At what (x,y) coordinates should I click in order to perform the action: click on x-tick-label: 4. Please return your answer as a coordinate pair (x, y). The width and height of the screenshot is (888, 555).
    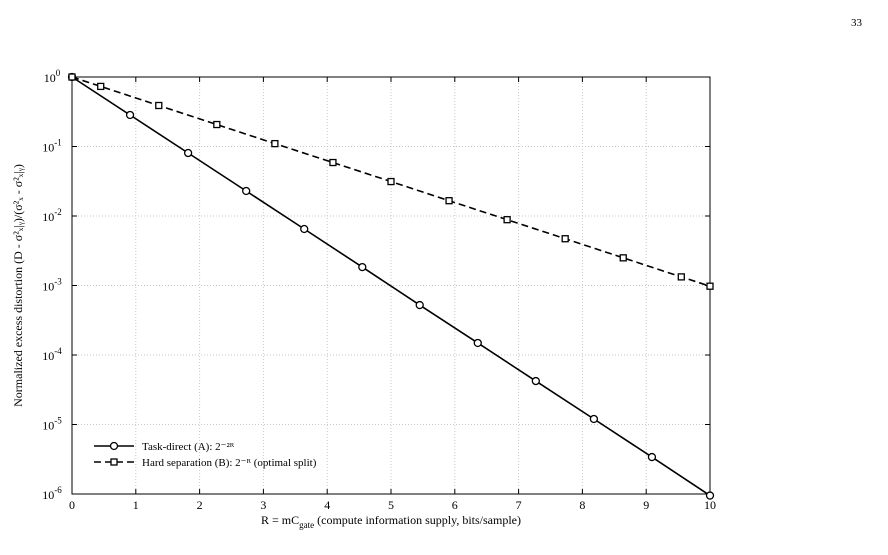
    Looking at the image, I should click on (327, 505).